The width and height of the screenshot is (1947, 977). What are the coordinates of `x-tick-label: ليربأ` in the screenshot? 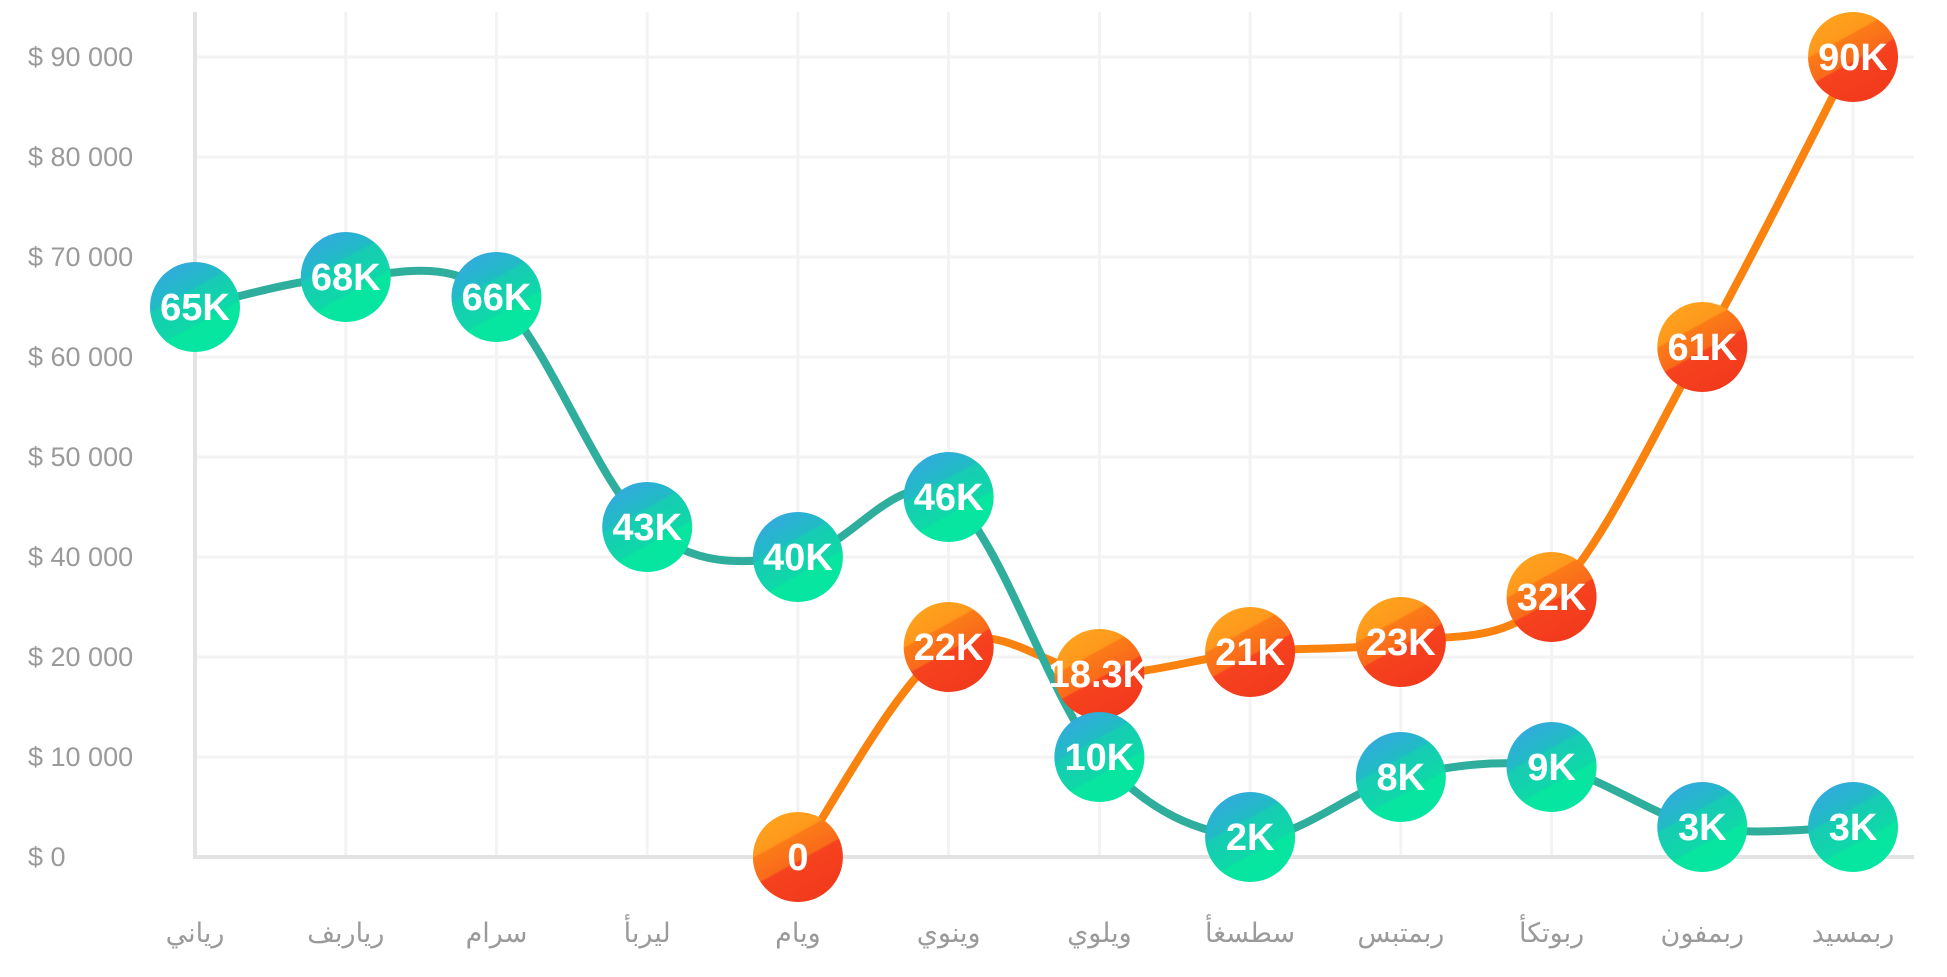 It's located at (647, 931).